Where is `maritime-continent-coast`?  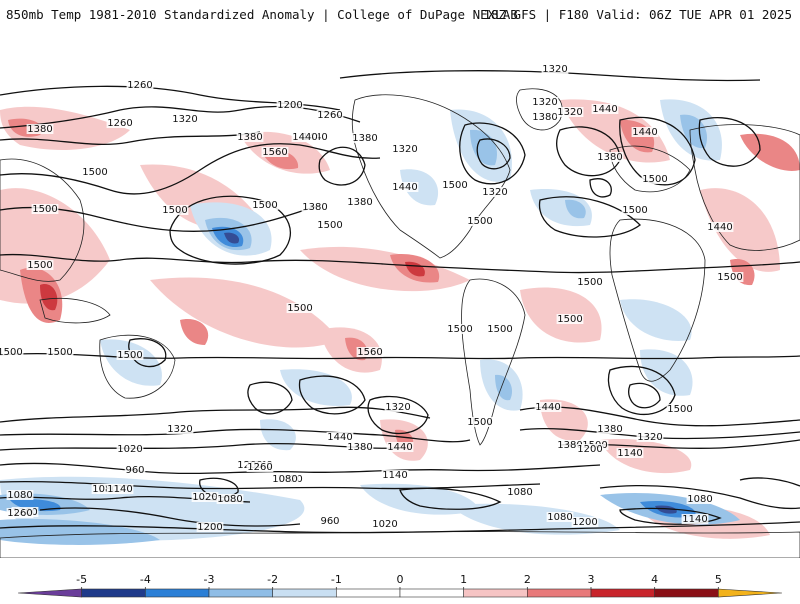 maritime-continent-coast is located at coordinates (75, 310).